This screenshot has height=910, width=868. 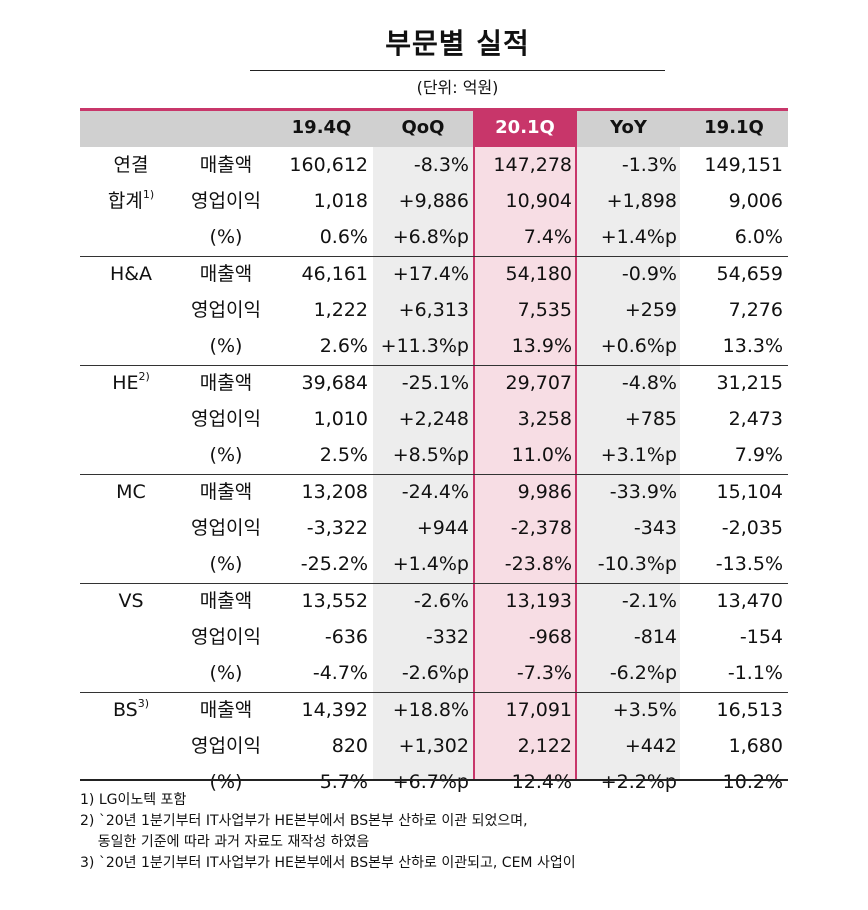 What do you see at coordinates (638, 455) in the screenshot?
I see `value-yoy: +3.1%p` at bounding box center [638, 455].